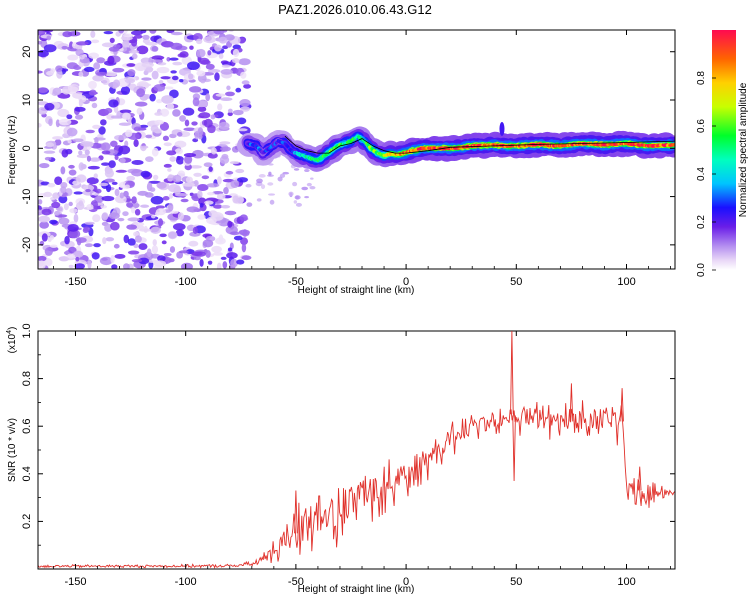 The image size is (750, 600). Describe the element at coordinates (9, 332) in the screenshot. I see `snr-y-multiplier-exp: 4` at that location.